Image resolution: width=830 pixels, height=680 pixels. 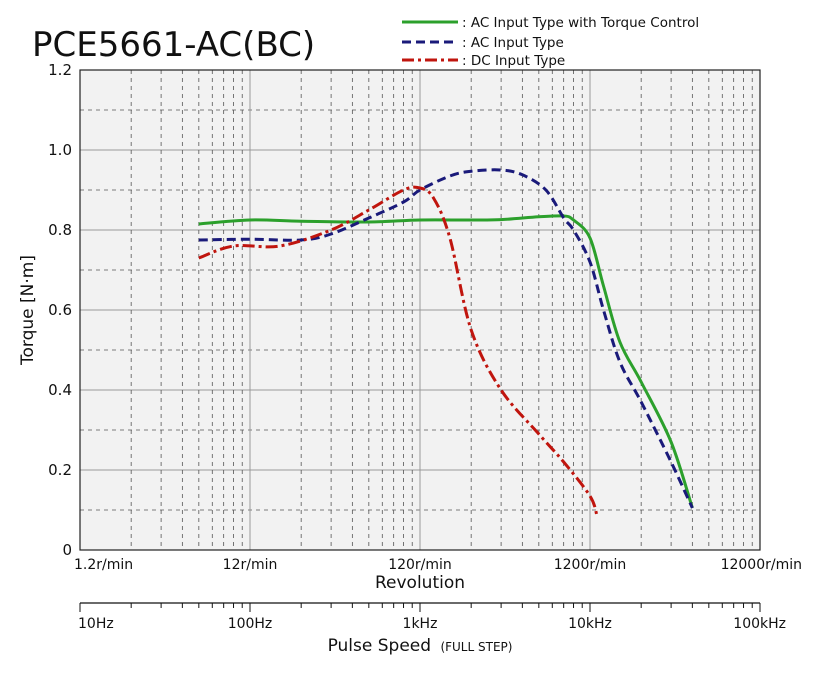 What do you see at coordinates (60, 390) in the screenshot?
I see `y-tick-label: 0.4` at bounding box center [60, 390].